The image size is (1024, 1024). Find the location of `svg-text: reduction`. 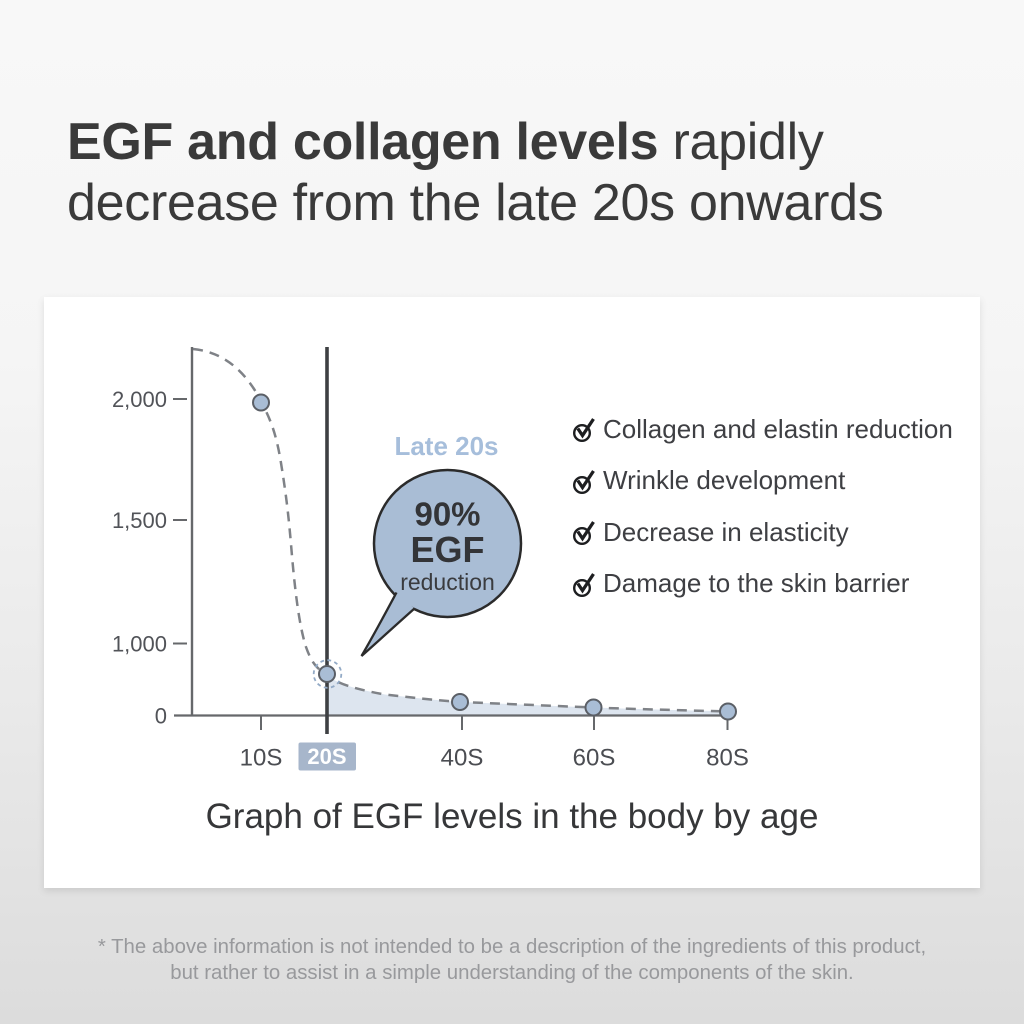

svg-text: reduction is located at coordinates (447, 582).